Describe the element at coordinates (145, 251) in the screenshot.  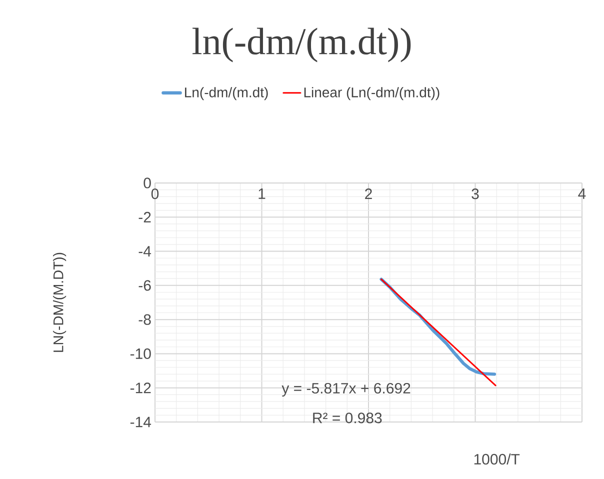
I see `y-tick-label: -4` at that location.